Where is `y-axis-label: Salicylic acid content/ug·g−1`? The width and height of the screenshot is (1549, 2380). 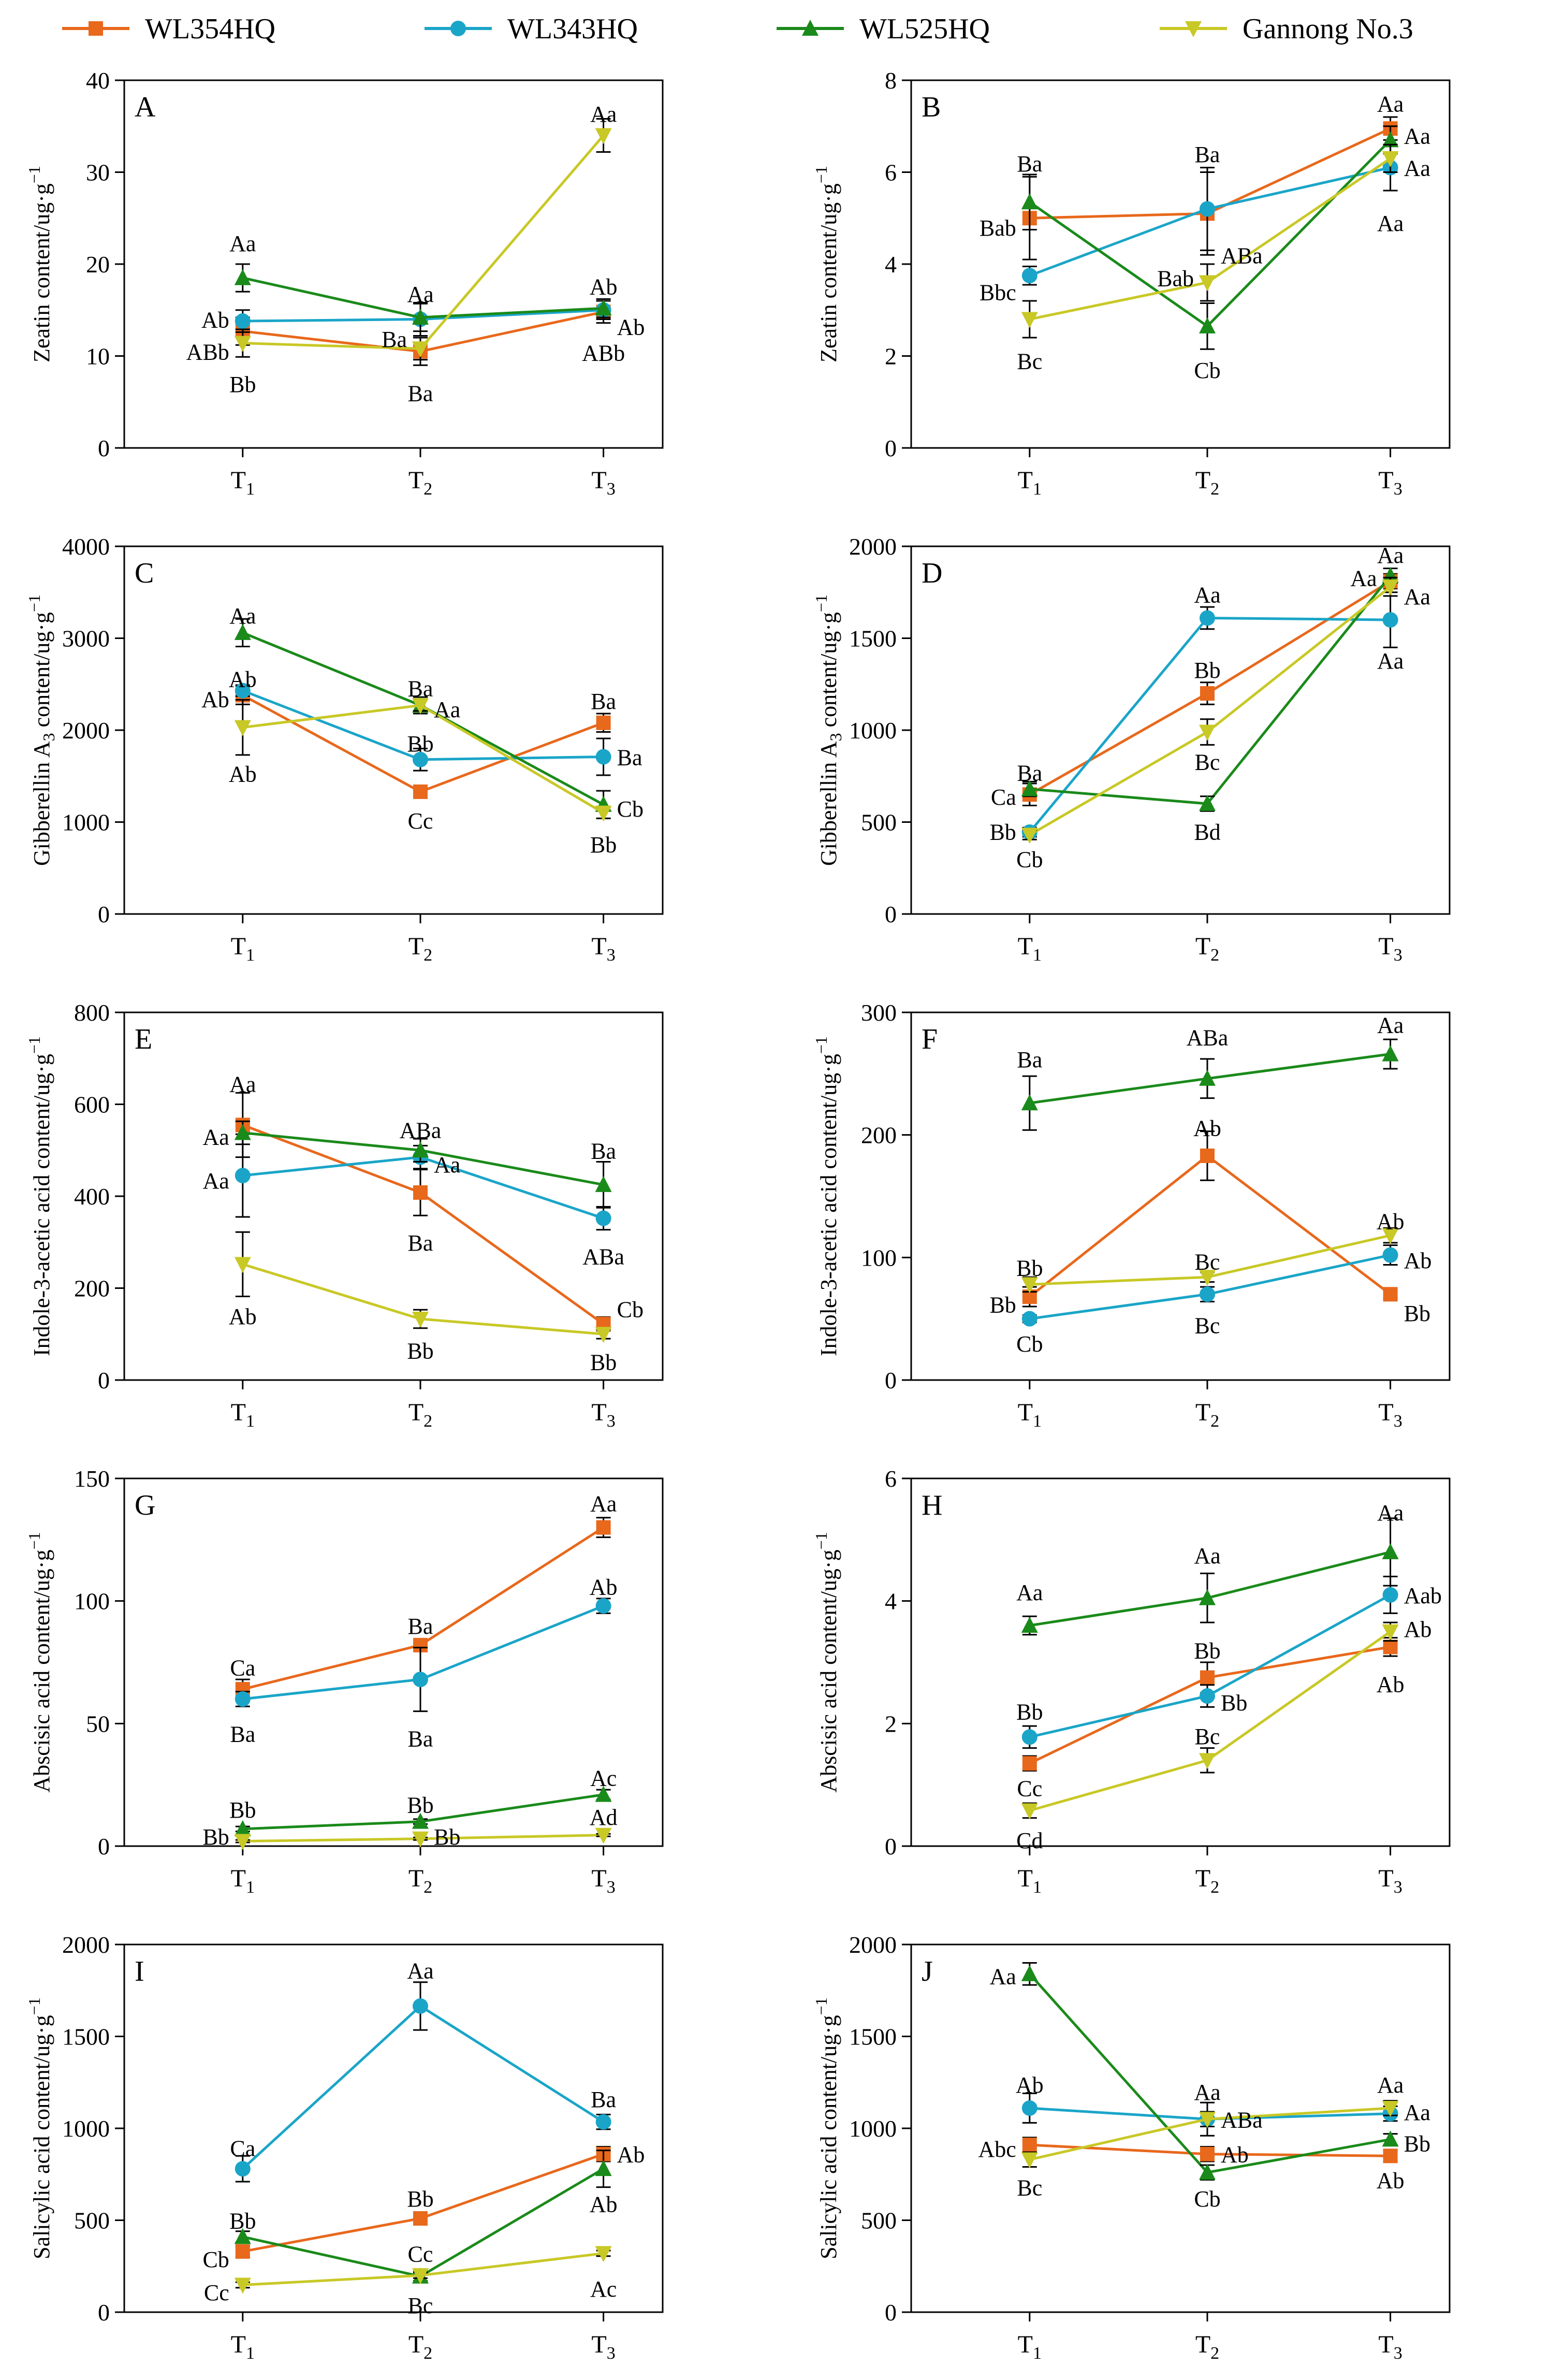 y-axis-label: Salicylic acid content/ug·g−1 is located at coordinates (826, 2128).